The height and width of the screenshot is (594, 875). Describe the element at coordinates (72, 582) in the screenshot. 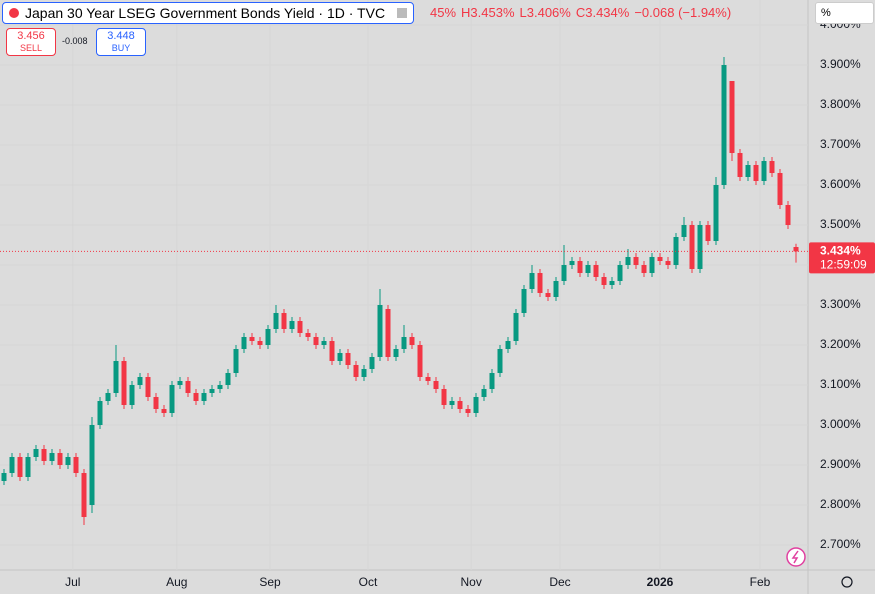

I see `x-tick-label: Jul` at that location.